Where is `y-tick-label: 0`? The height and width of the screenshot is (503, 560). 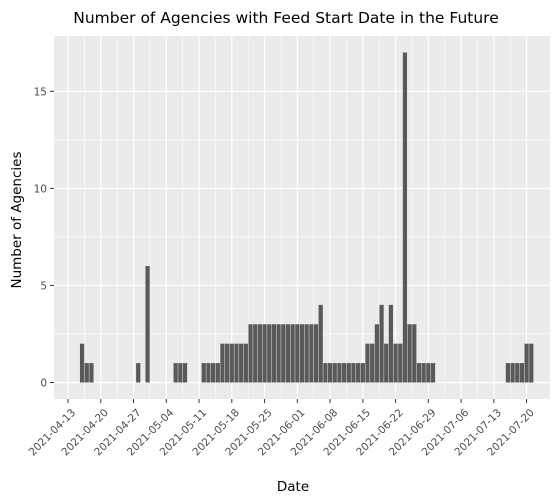
y-tick-label: 0 is located at coordinates (43, 384).